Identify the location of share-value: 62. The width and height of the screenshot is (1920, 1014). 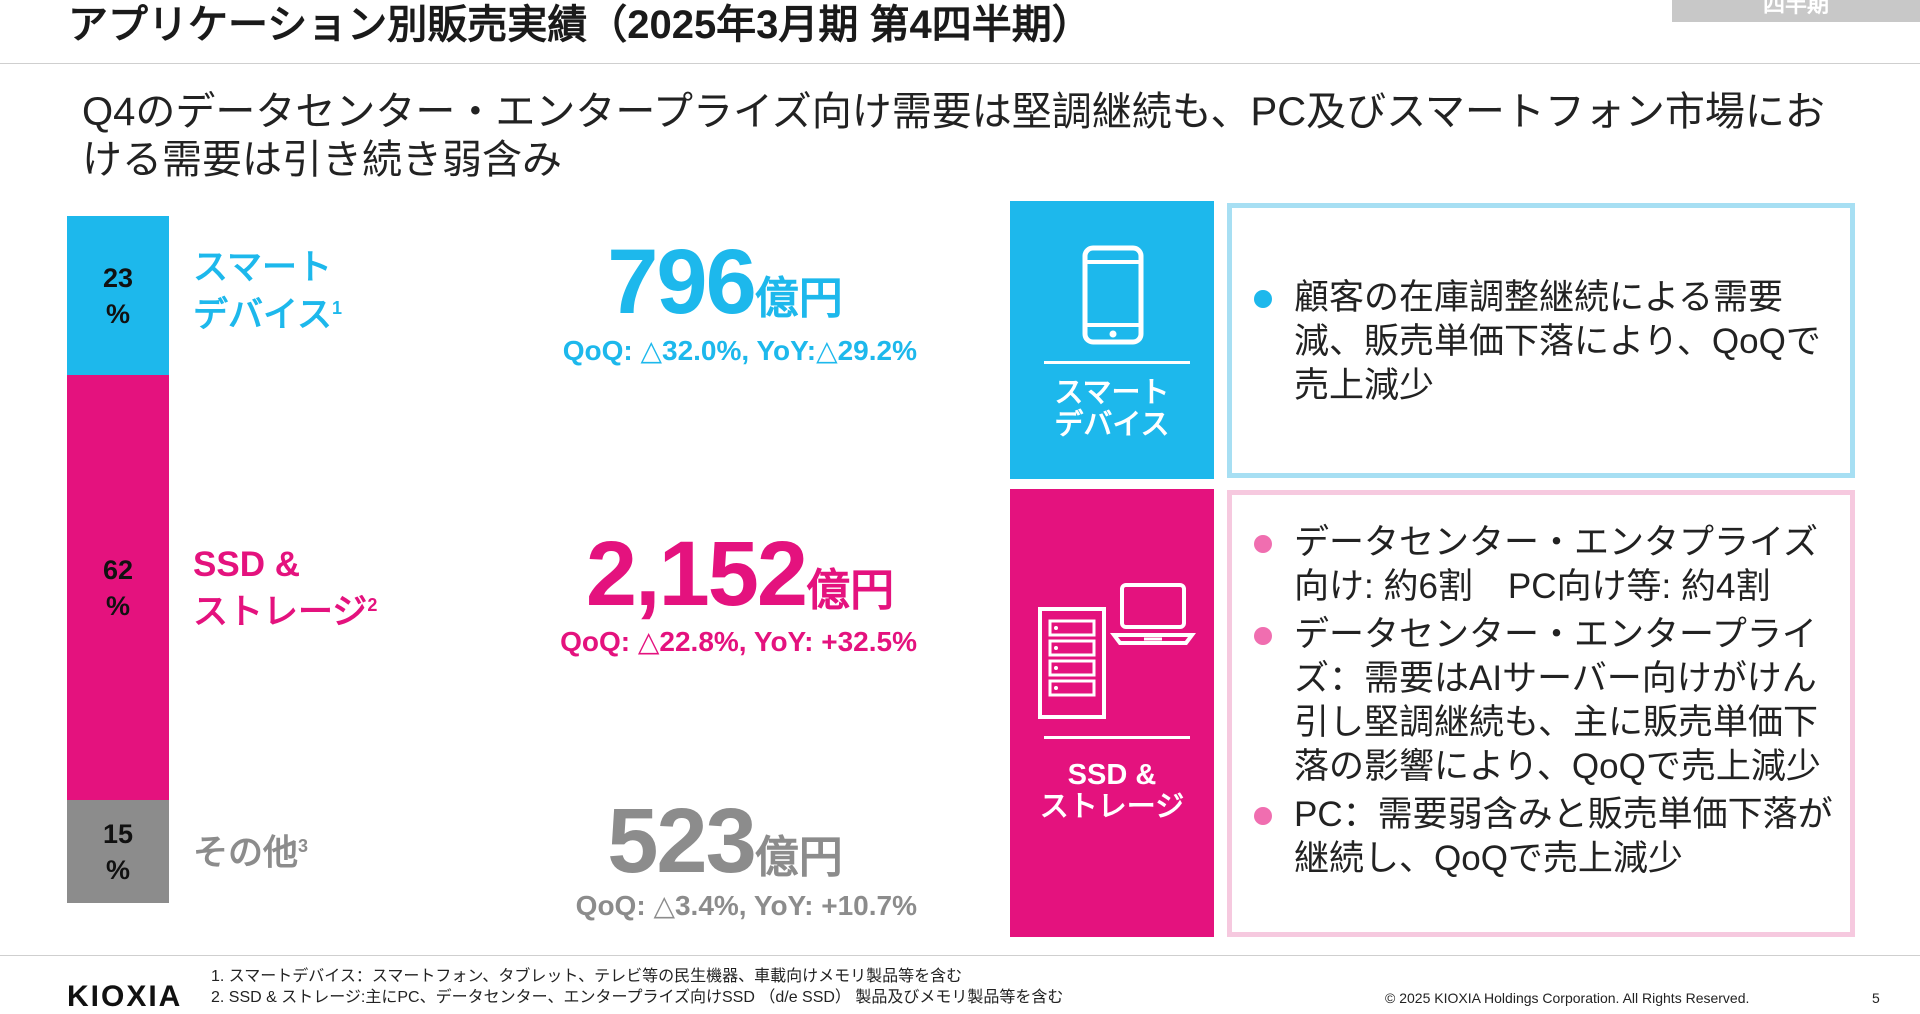
(118, 569).